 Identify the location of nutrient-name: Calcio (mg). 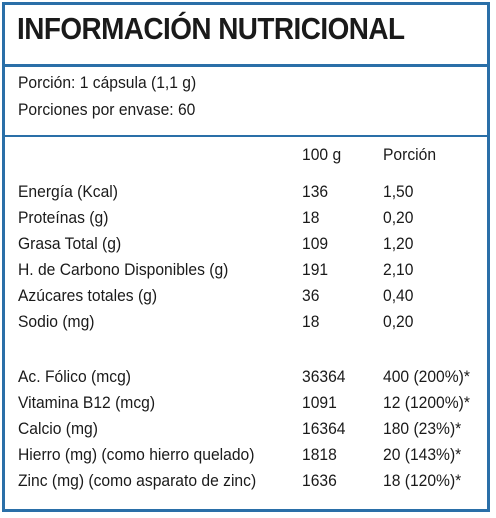
(58, 428).